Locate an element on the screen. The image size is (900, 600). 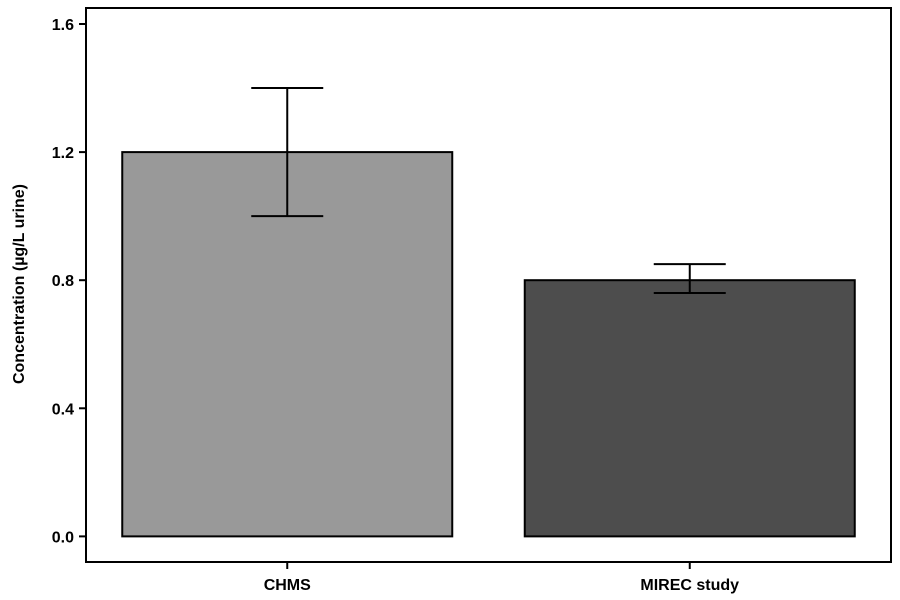
y-tick-label: 0.0 is located at coordinates (63, 537).